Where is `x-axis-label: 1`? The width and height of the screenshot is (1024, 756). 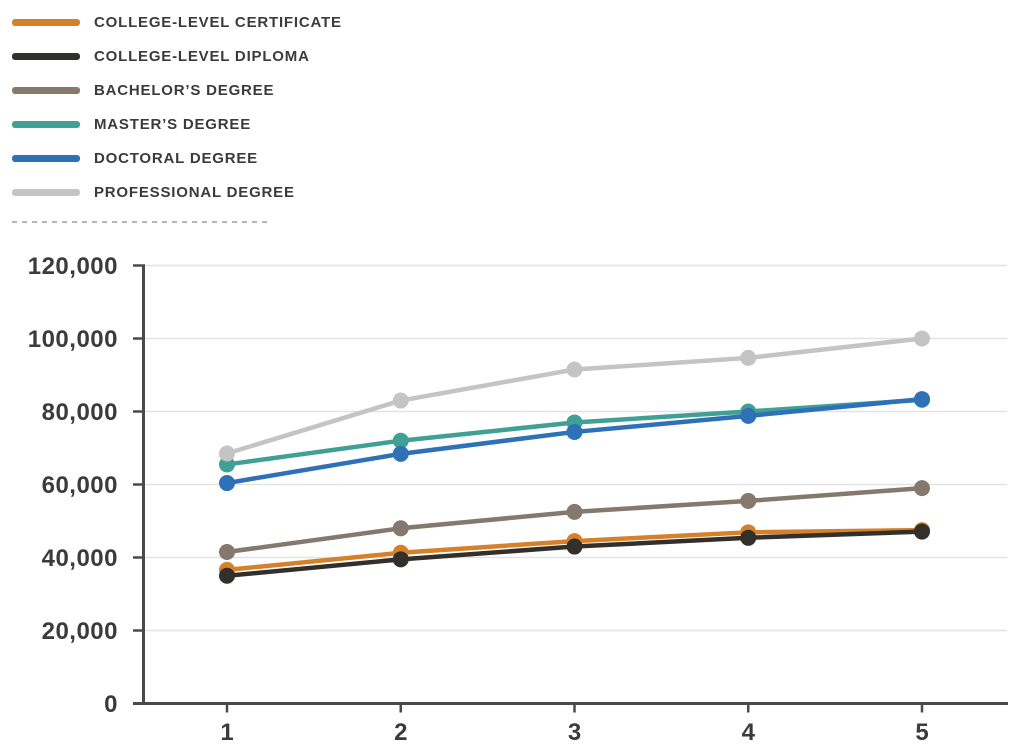 x-axis-label: 1 is located at coordinates (226, 732).